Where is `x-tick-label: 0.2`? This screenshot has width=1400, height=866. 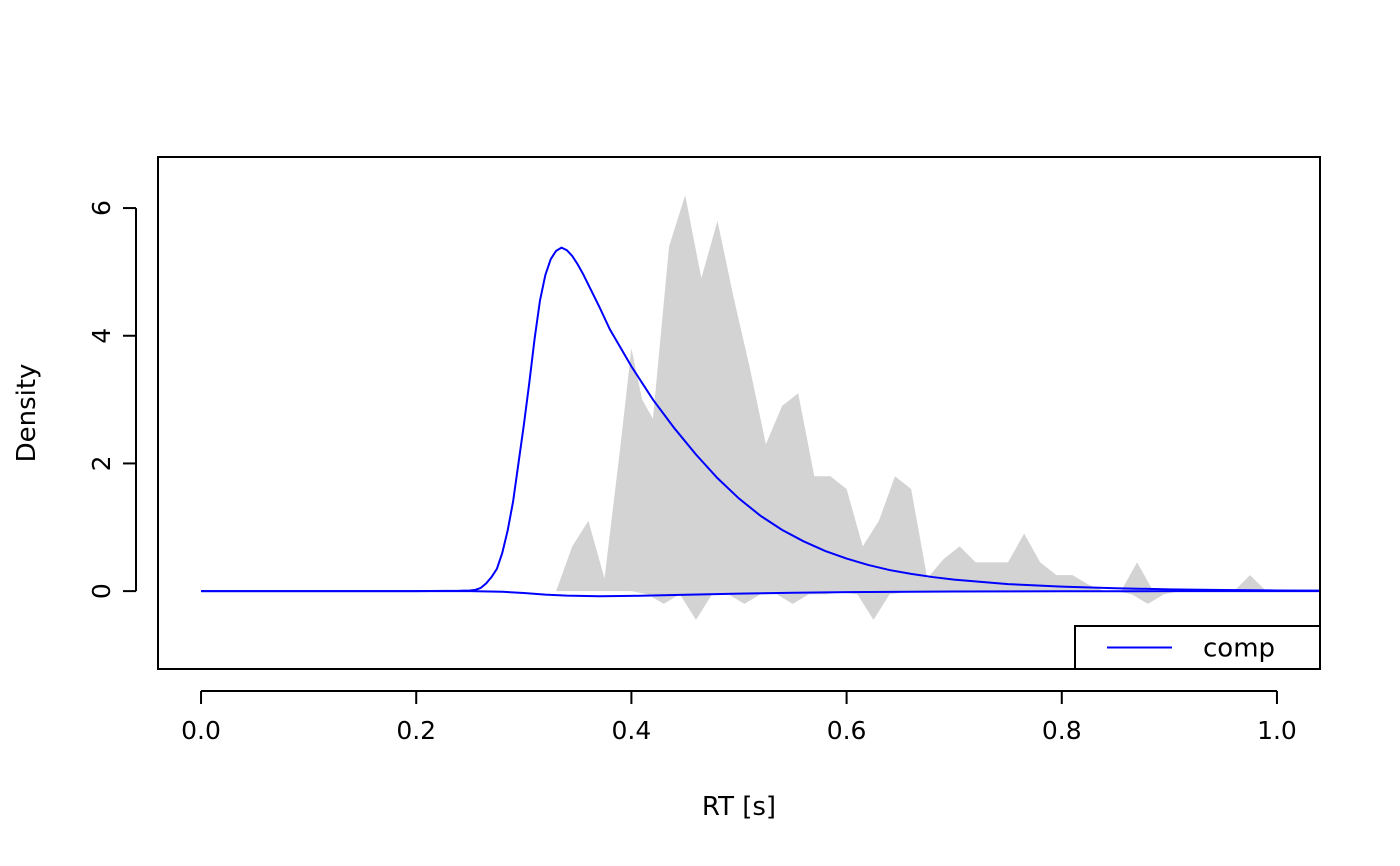 x-tick-label: 0.2 is located at coordinates (416, 730).